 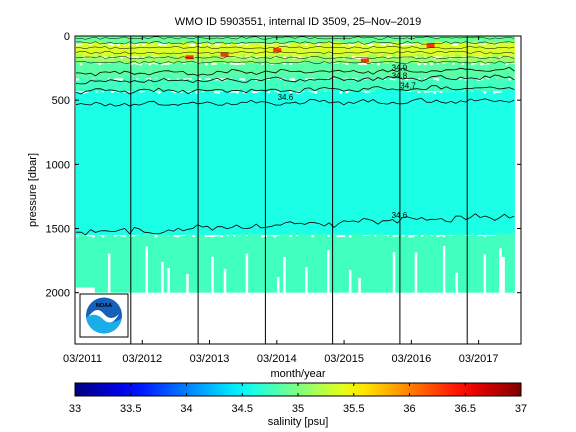 What do you see at coordinates (295, 62) in the screenshot?
I see `upper-contour-line` at bounding box center [295, 62].